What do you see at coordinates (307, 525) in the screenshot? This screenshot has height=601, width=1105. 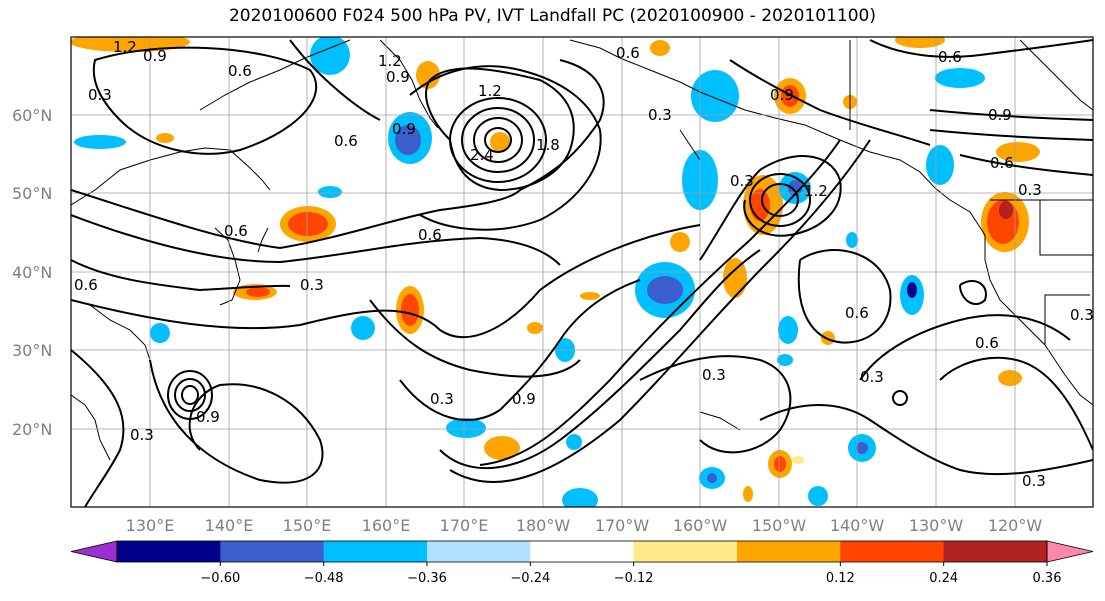 I see `lon-label: 150°E` at bounding box center [307, 525].